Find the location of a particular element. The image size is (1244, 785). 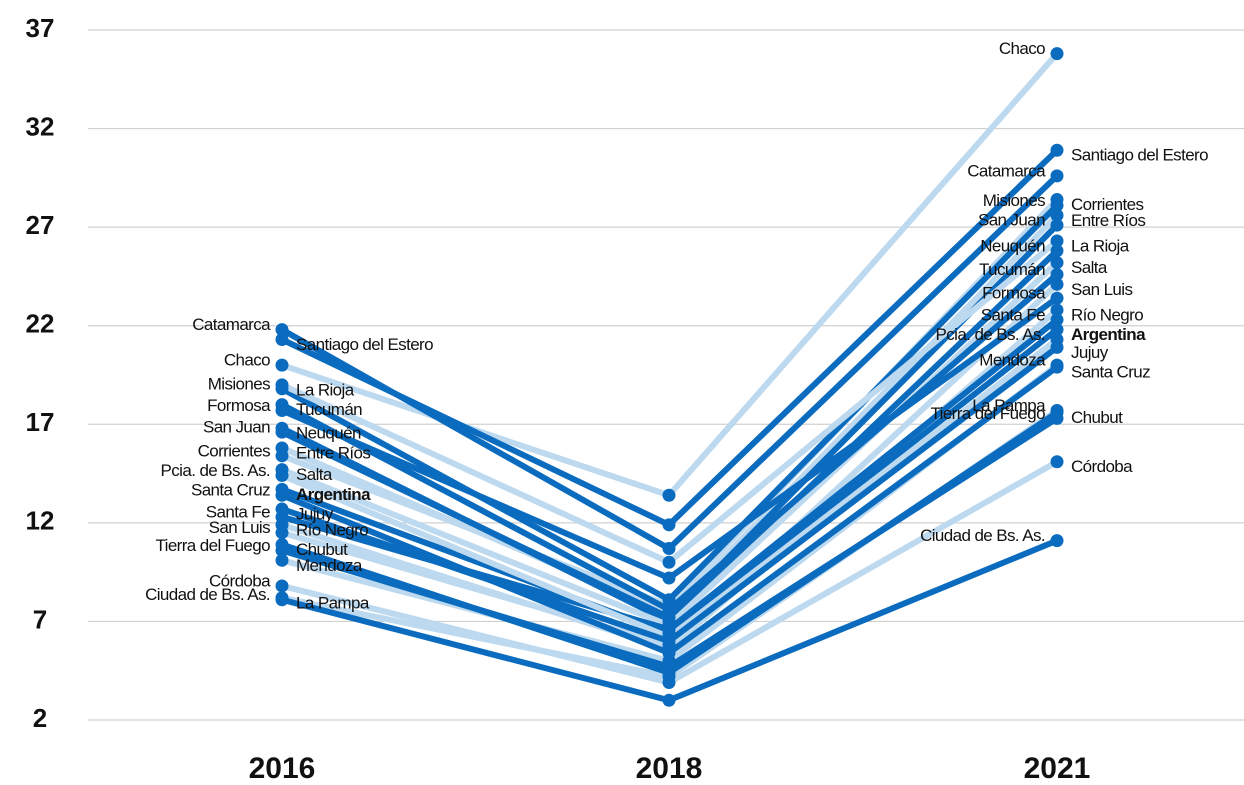

y-tick-label: 27 is located at coordinates (40, 225).